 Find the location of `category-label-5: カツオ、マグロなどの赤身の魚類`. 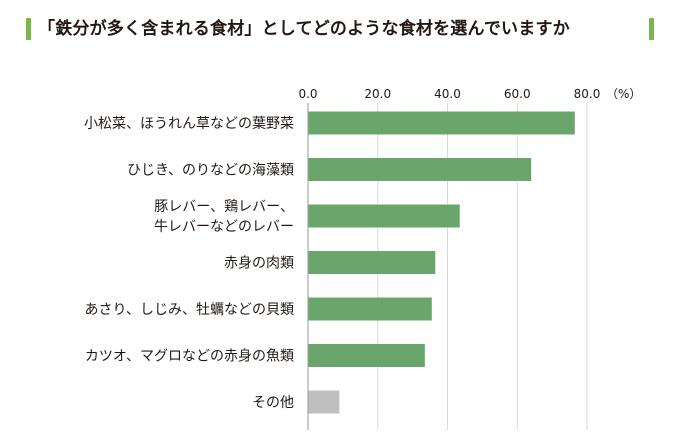

category-label-5: カツオ、マグロなどの赤身の魚類 is located at coordinates (189, 357).